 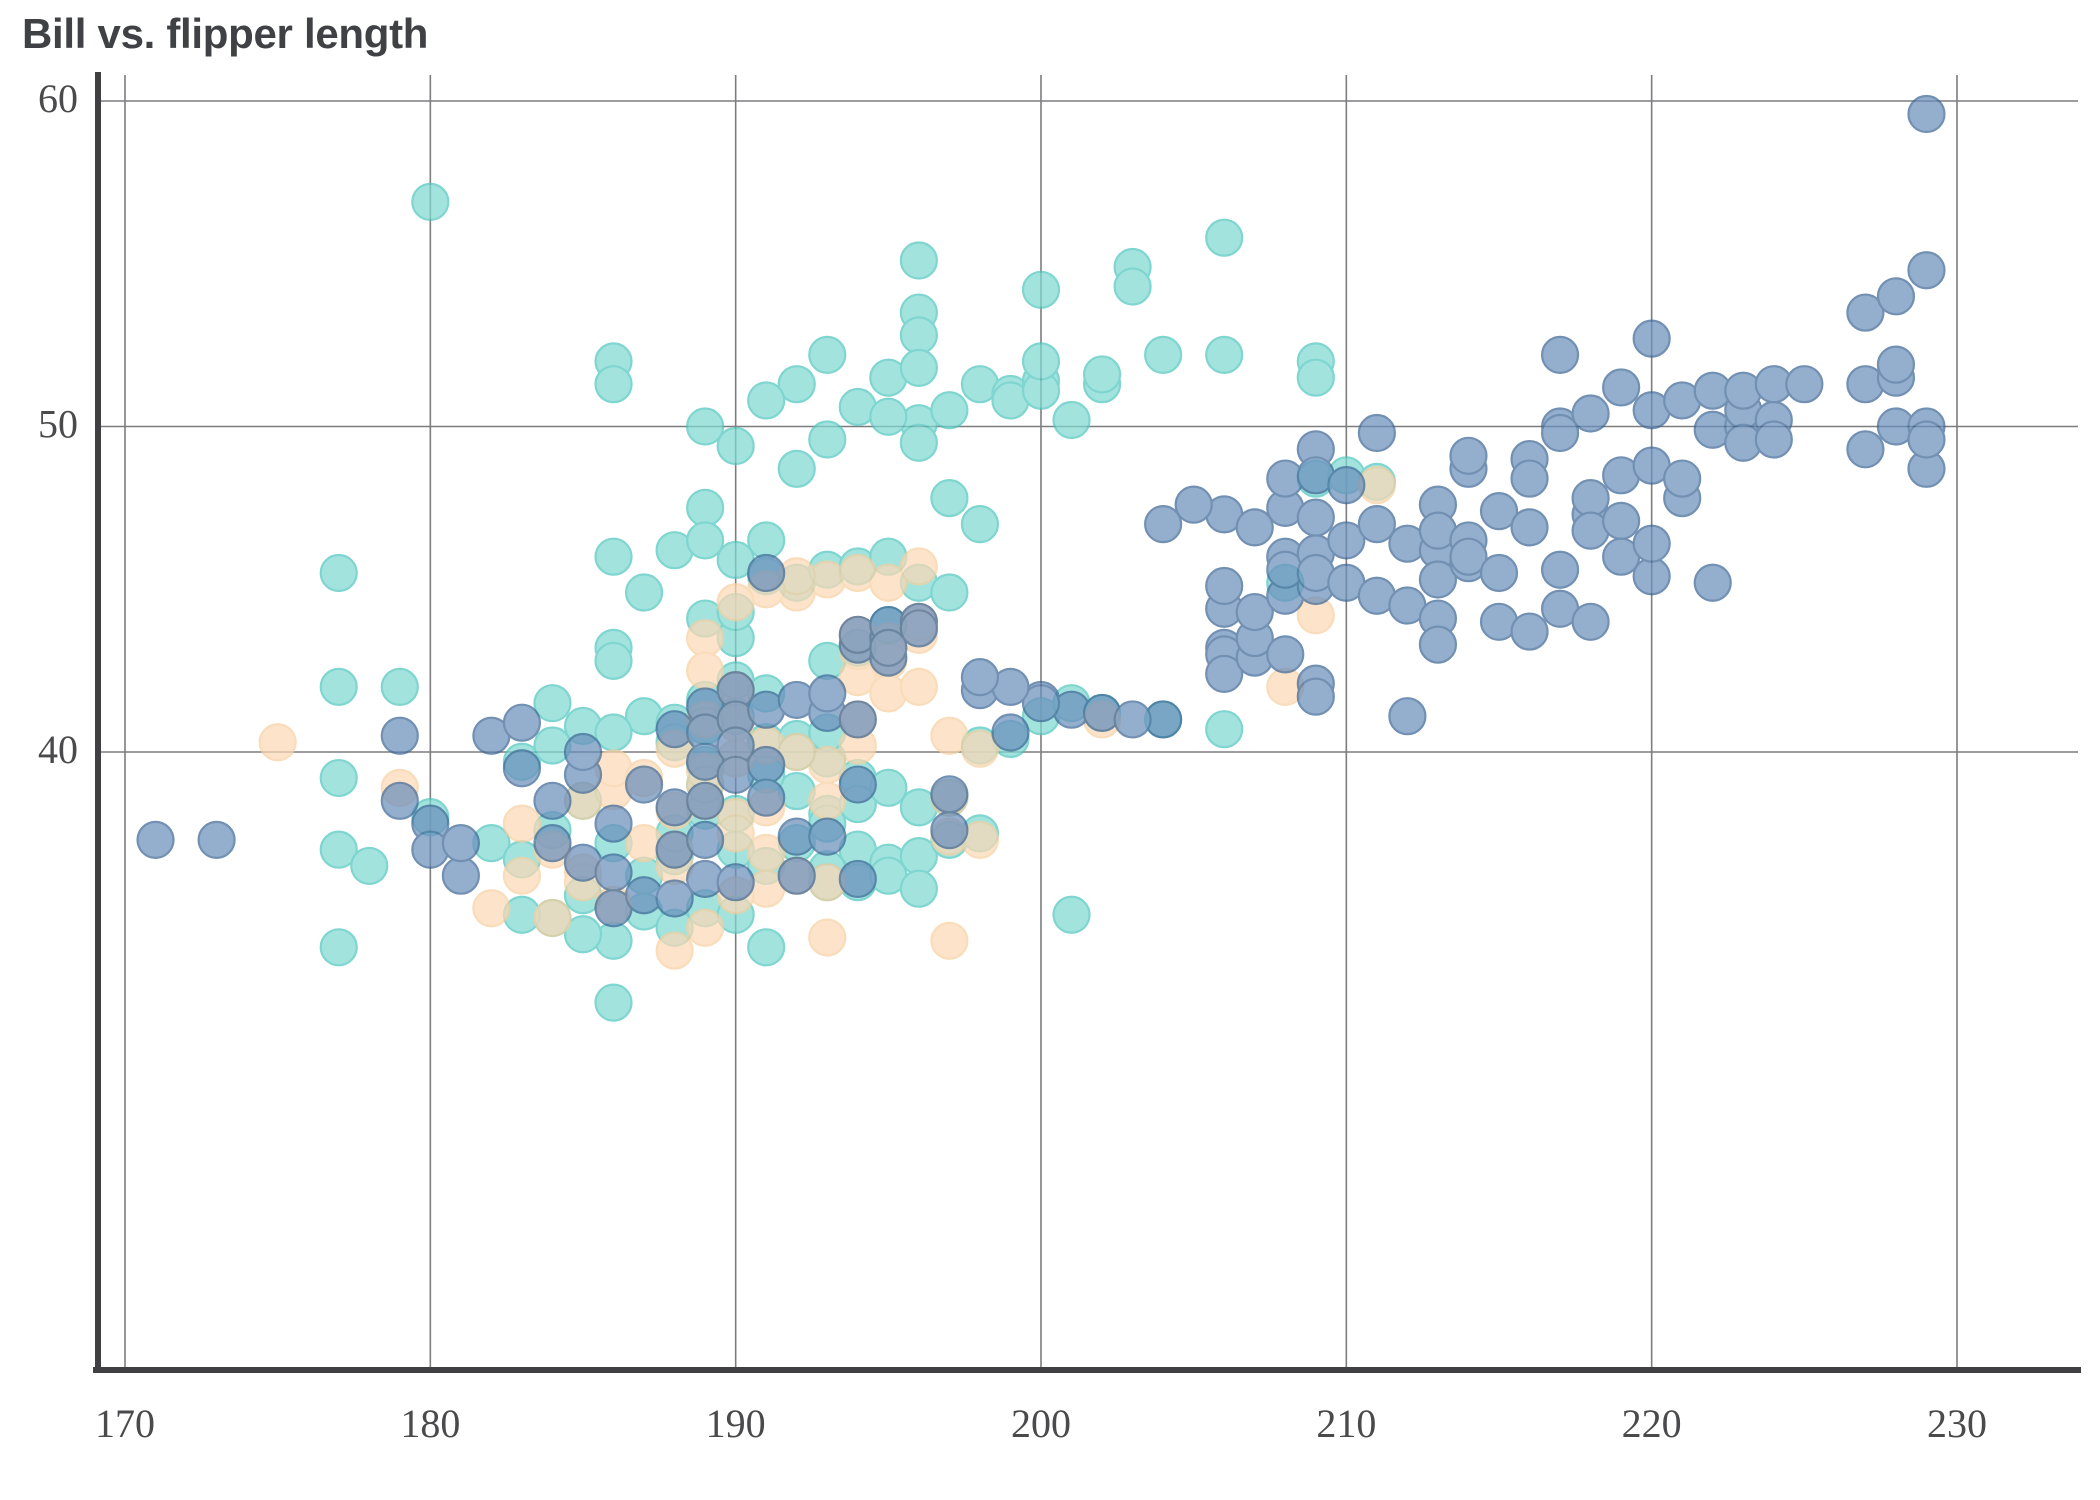 I want to click on x-tick-label-180: 180, so click(x=430, y=1423).